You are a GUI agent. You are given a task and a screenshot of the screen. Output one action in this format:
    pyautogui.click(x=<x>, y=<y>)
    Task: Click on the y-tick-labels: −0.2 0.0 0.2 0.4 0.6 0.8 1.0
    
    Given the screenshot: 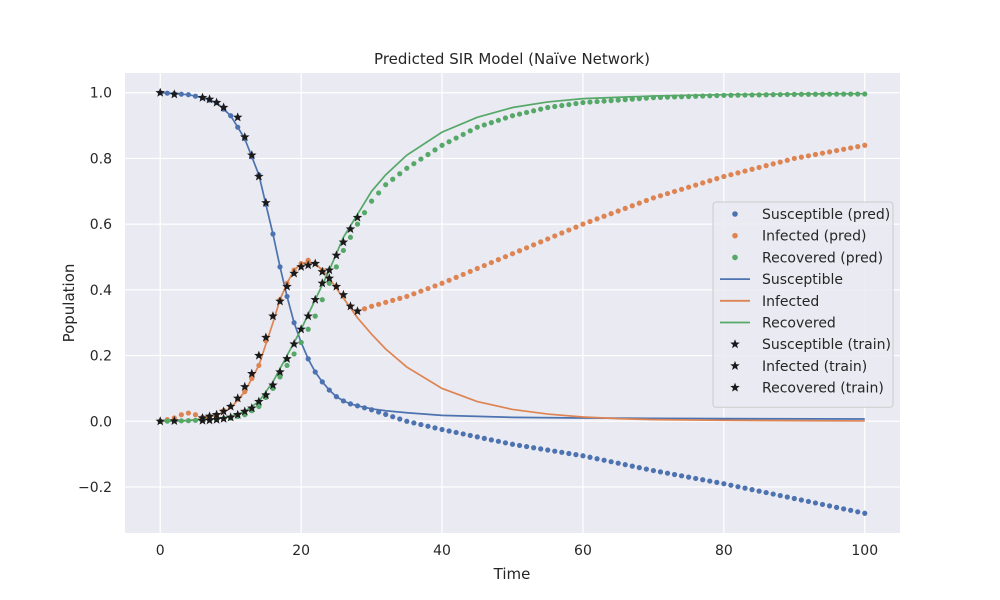 What is the action you would take?
    pyautogui.click(x=95, y=291)
    